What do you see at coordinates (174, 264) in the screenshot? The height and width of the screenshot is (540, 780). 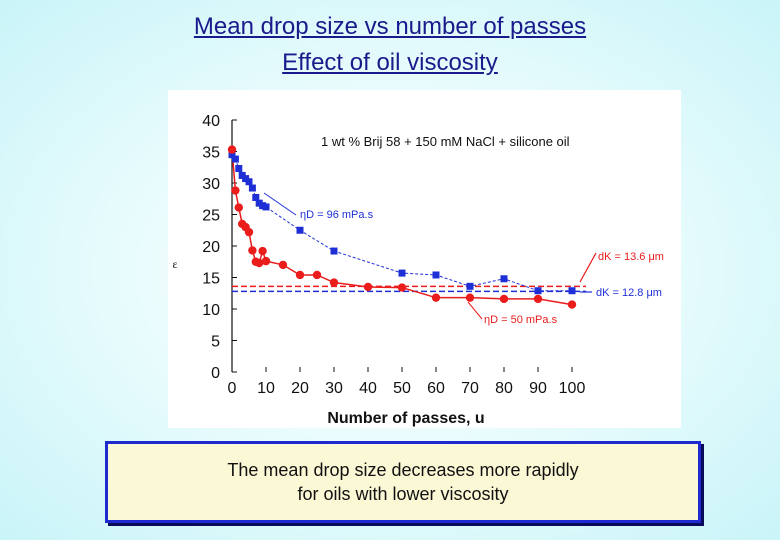 I see `y-axis-label: ε` at bounding box center [174, 264].